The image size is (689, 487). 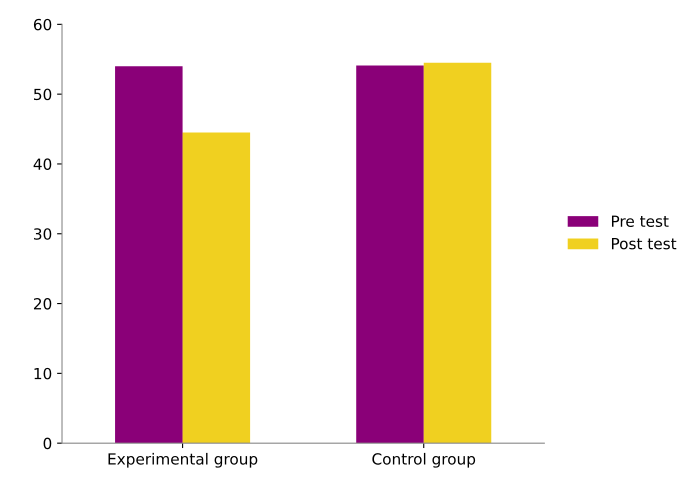 I want to click on y-tick-label: 20, so click(x=43, y=304).